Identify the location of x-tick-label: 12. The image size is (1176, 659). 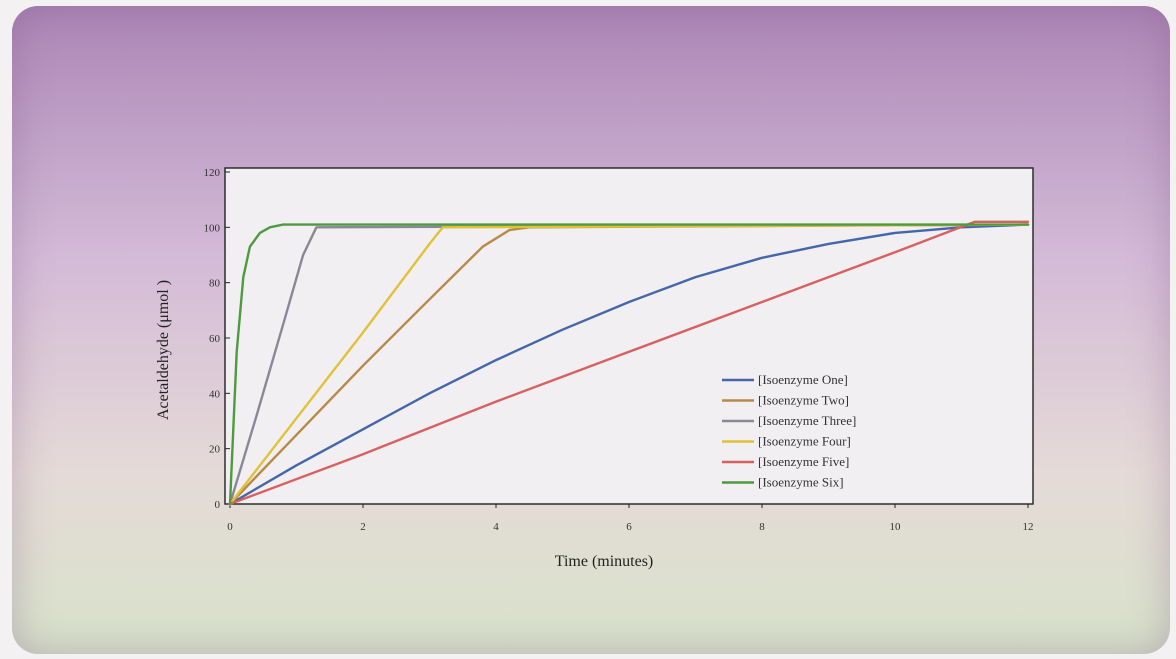
(1028, 527).